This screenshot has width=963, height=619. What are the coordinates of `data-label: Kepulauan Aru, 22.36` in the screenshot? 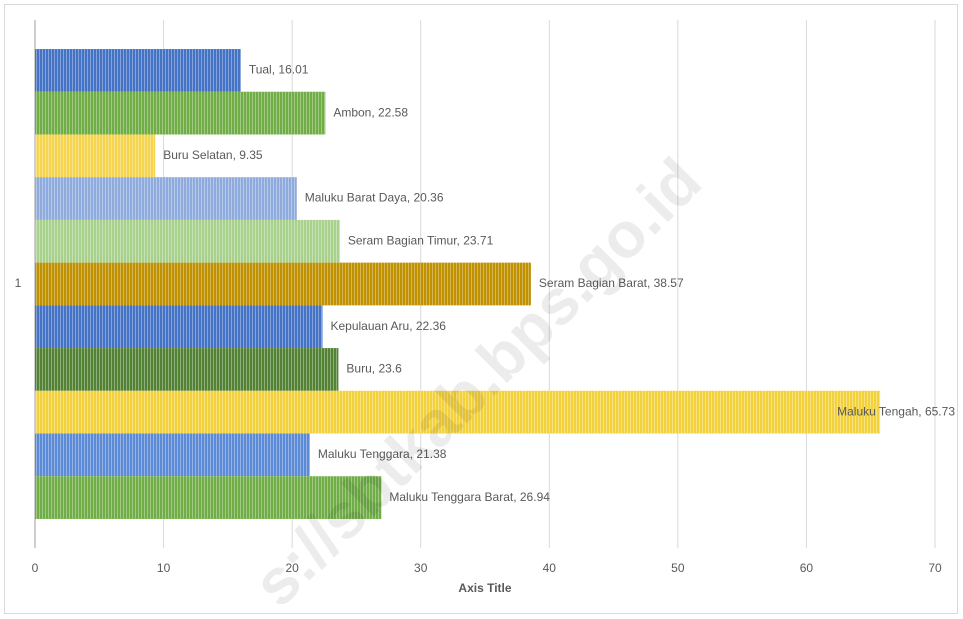 It's located at (388, 326).